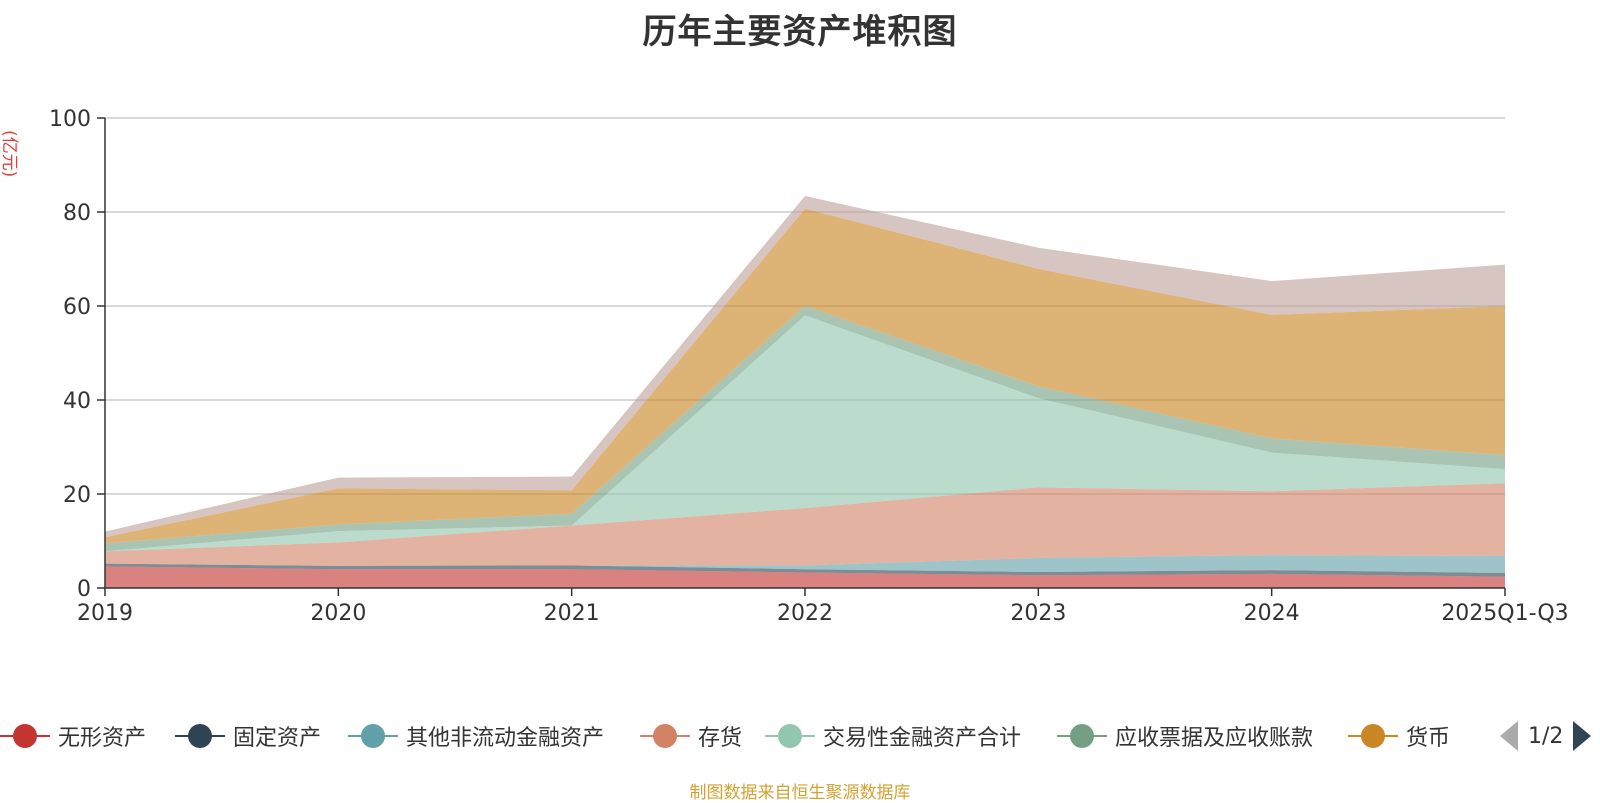  Describe the element at coordinates (720, 738) in the screenshot. I see `legend-label: 存货` at that location.